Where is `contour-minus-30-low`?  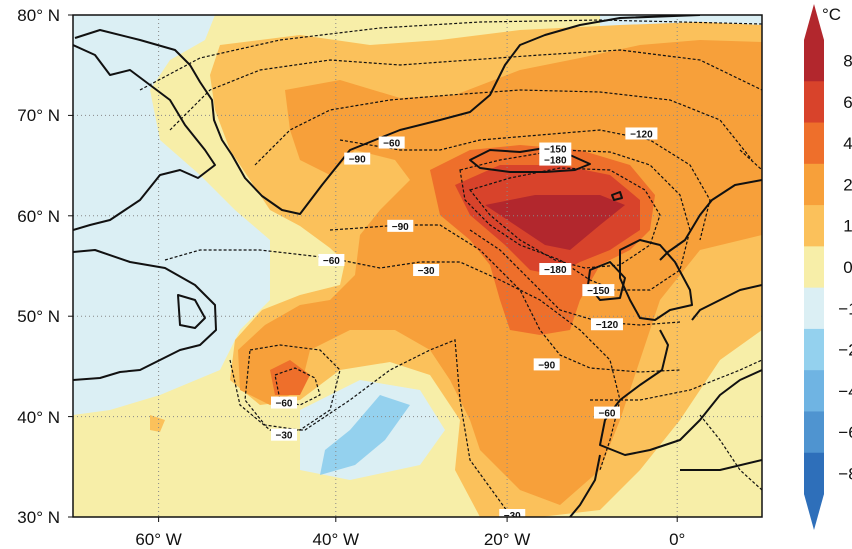 contour-minus-30-low is located at coordinates (292, 387).